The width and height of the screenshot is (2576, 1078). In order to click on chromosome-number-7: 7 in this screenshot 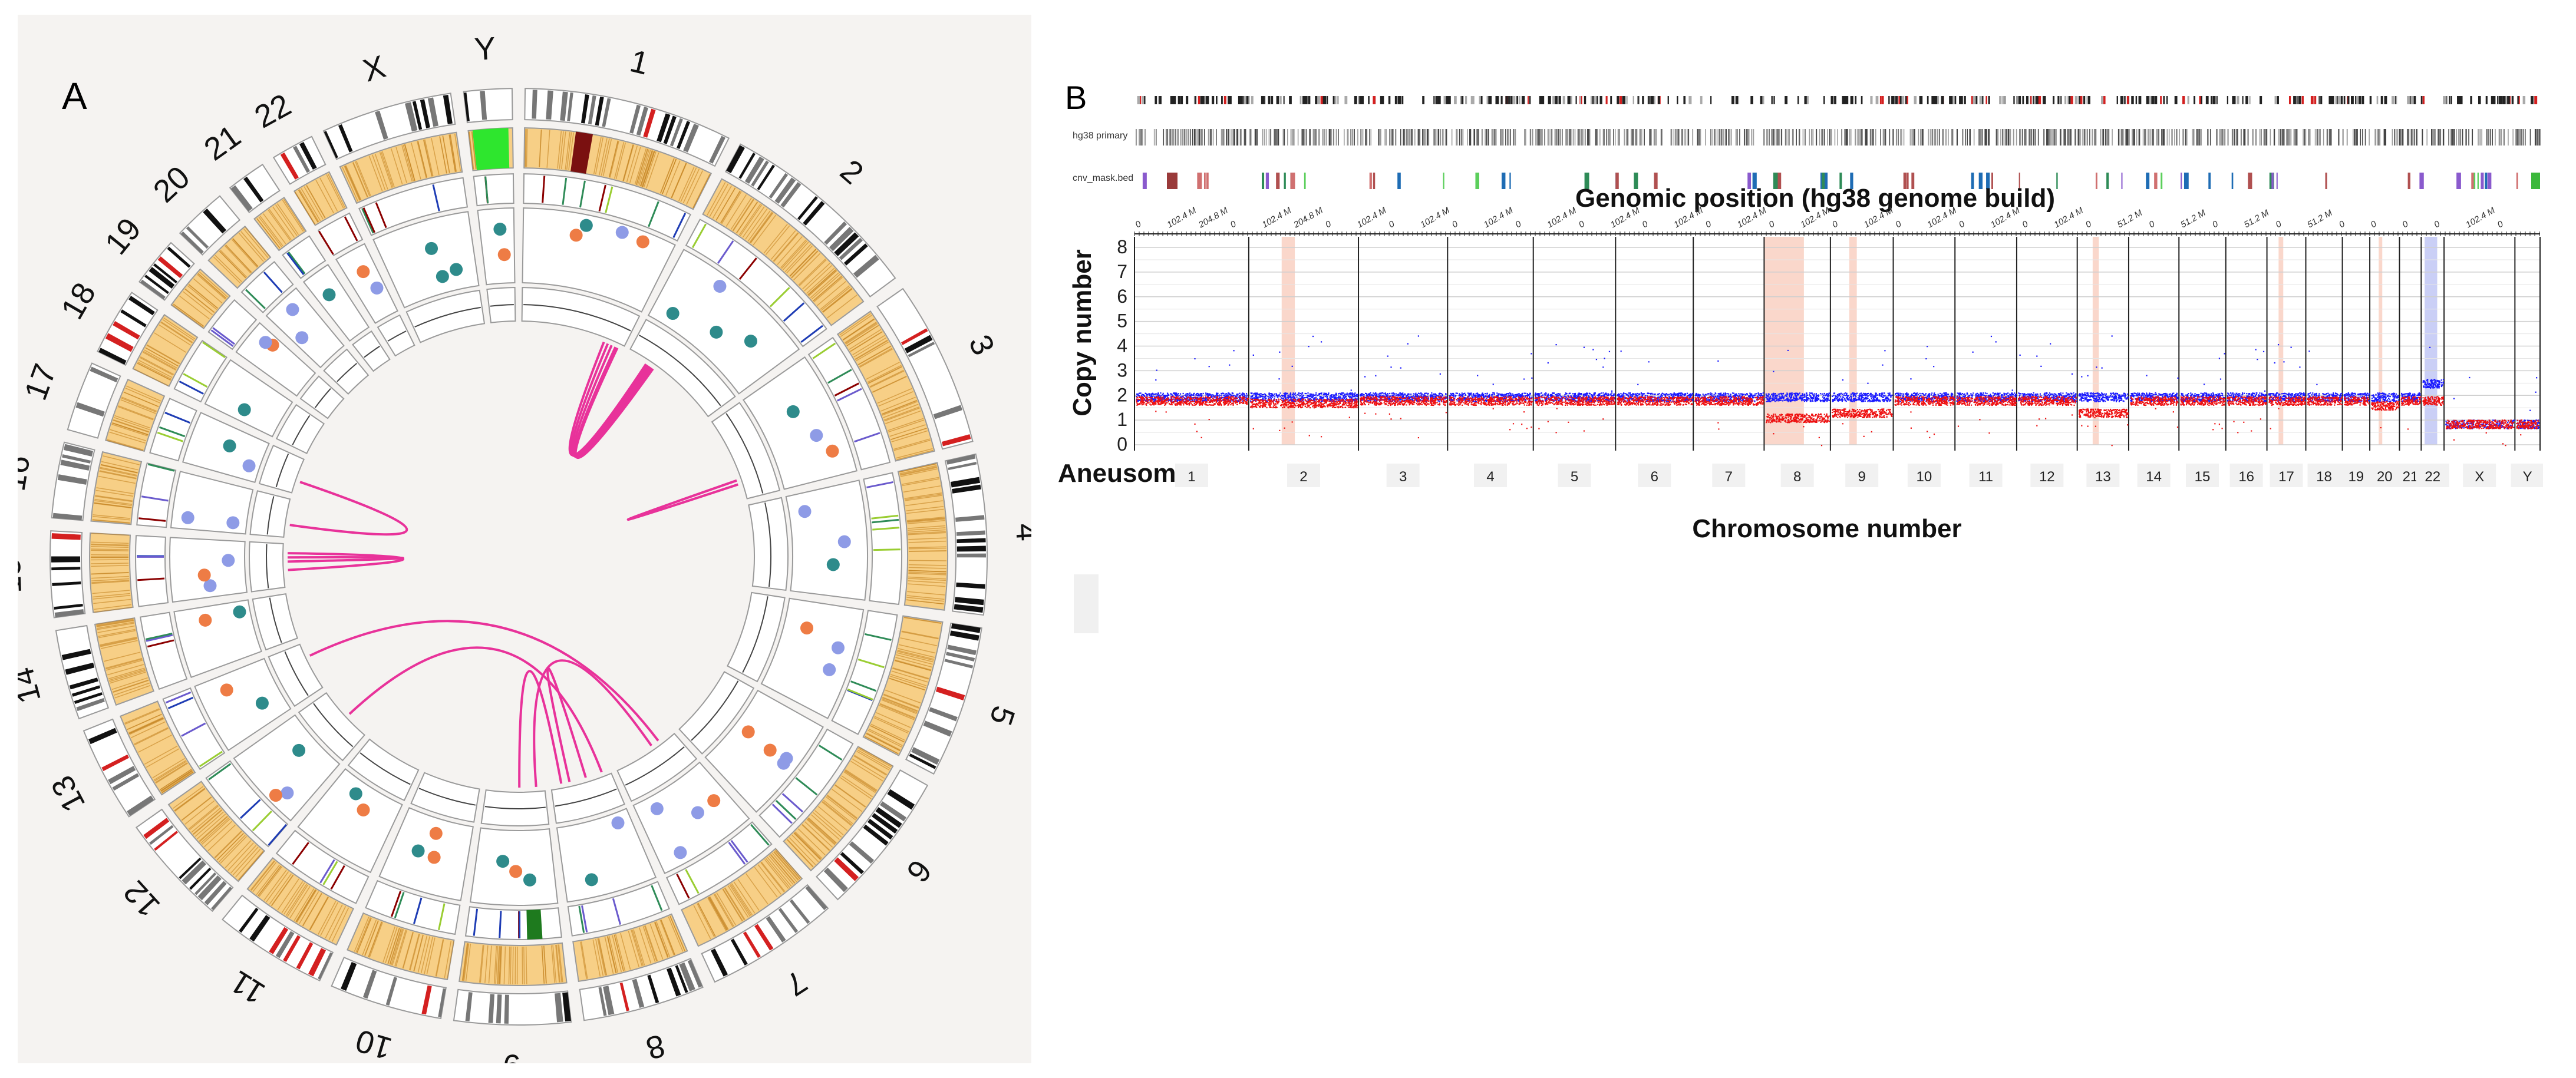, I will do `click(1729, 477)`.